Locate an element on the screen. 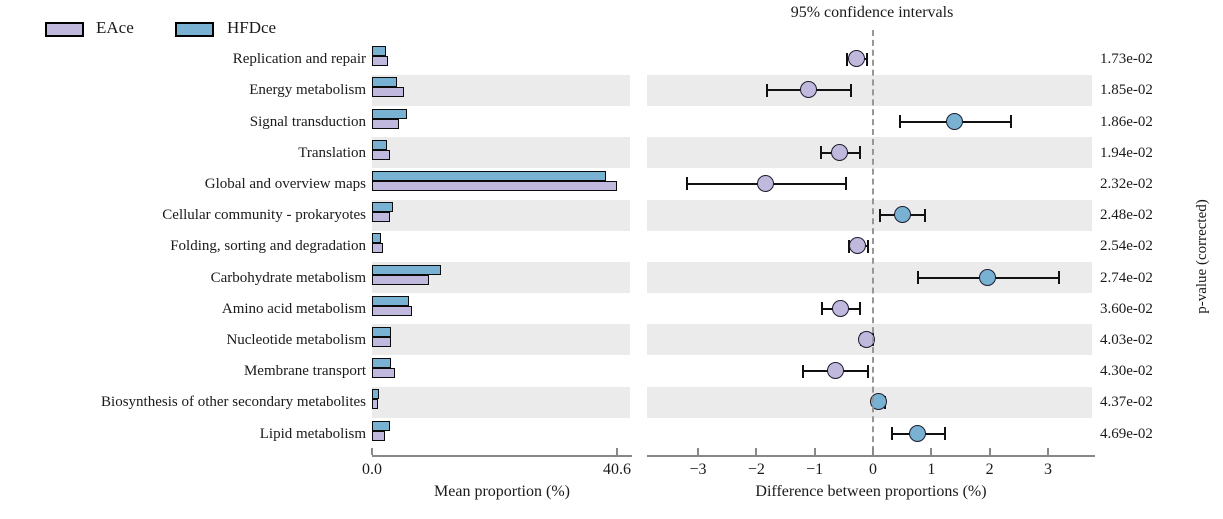 The width and height of the screenshot is (1223, 519). legend-swatch-eace is located at coordinates (64, 29).